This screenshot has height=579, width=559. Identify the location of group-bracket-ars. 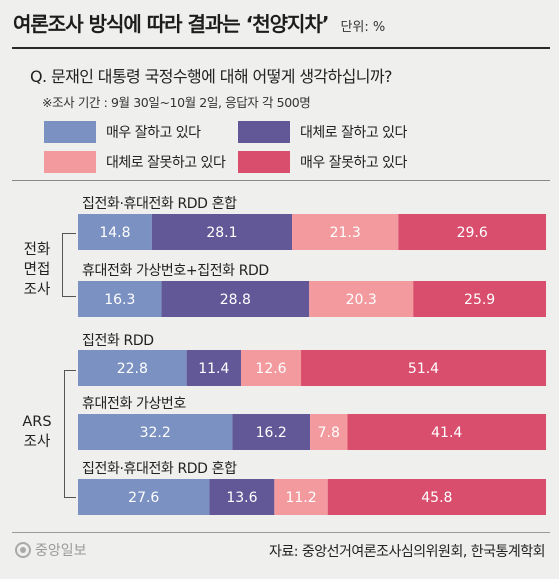
(64, 433).